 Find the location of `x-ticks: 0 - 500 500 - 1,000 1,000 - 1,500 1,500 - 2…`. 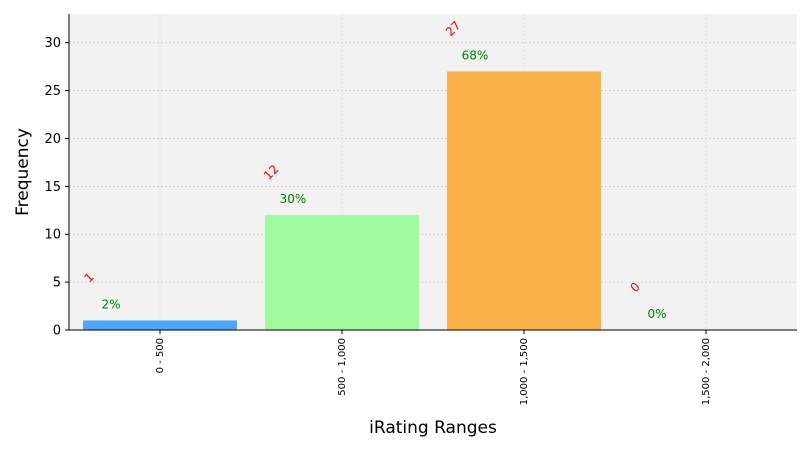

x-ticks: 0 - 500 500 - 1,000 1,000 - 1,500 1,500 - 2… is located at coordinates (433, 367).